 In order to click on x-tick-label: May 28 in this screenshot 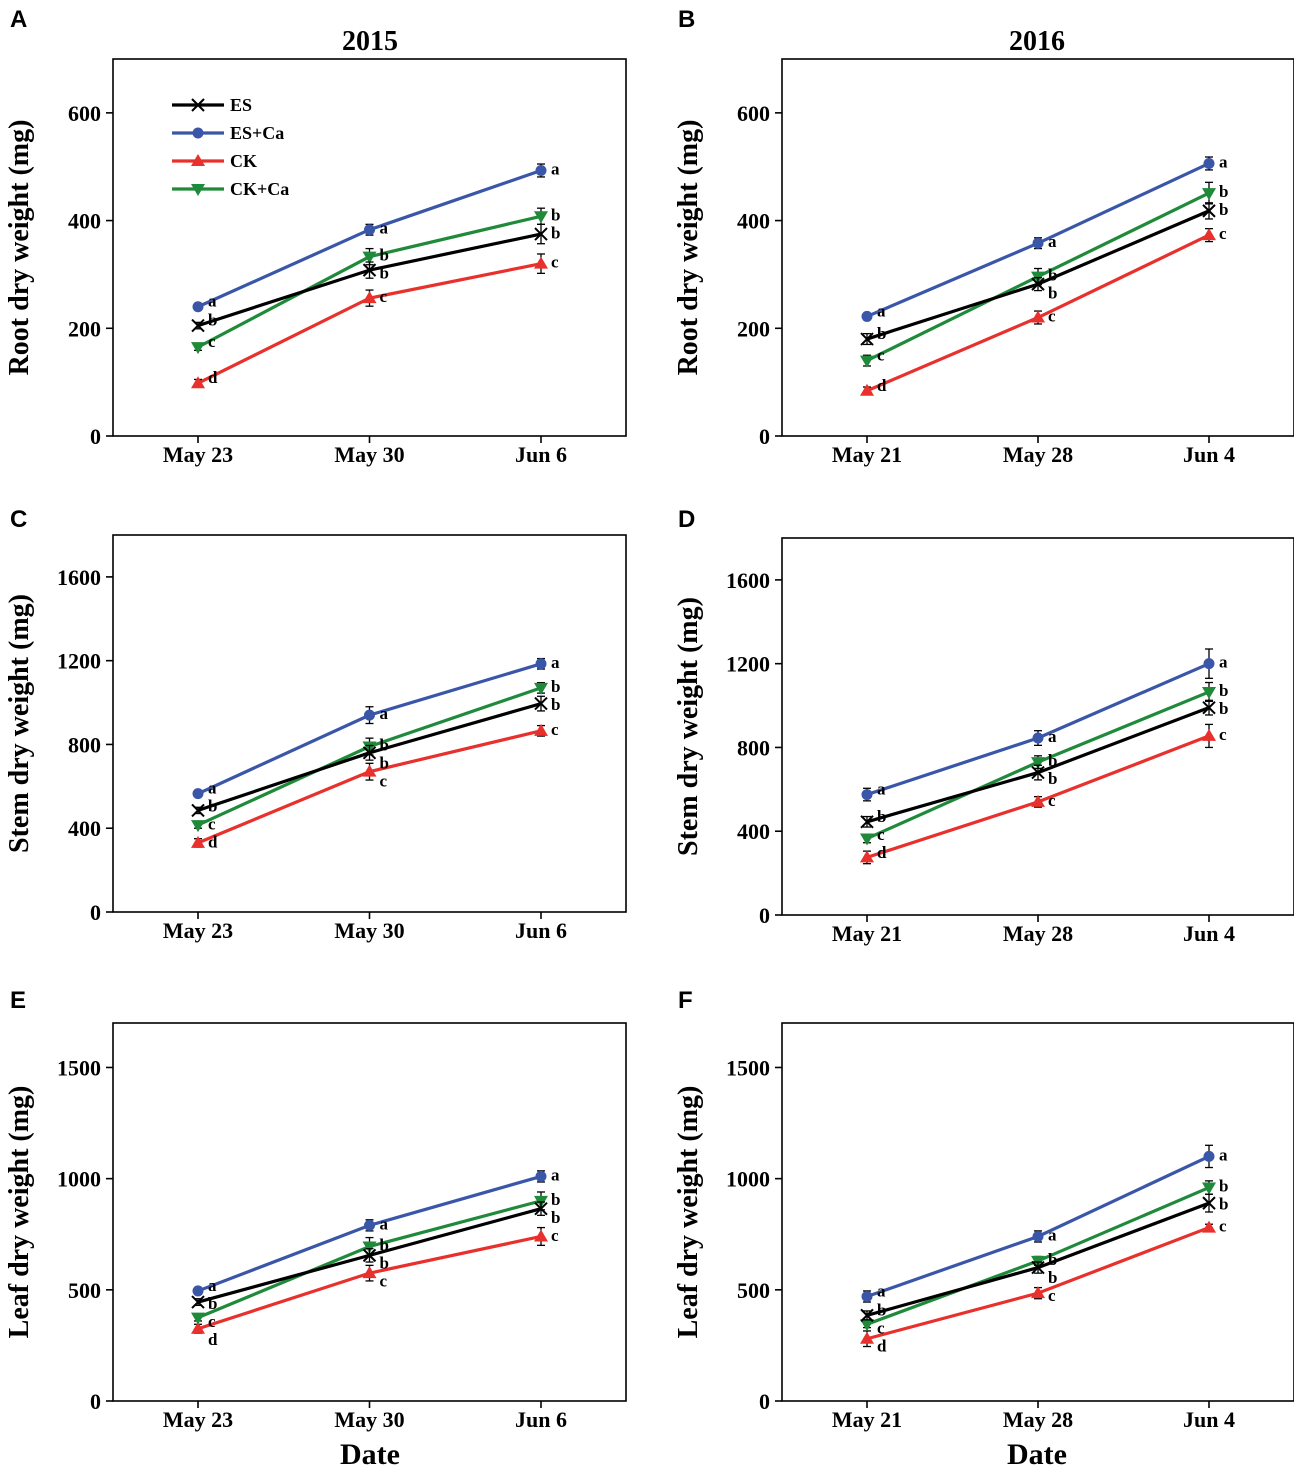, I will do `click(1038, 1419)`.